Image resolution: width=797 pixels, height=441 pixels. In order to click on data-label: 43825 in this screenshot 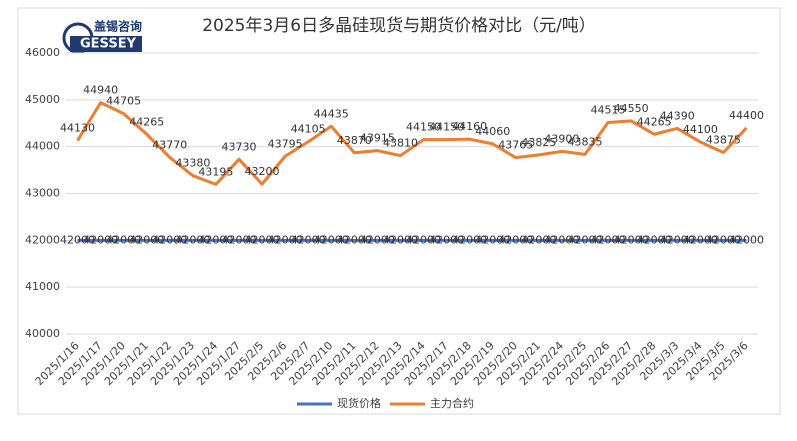, I will do `click(538, 142)`.